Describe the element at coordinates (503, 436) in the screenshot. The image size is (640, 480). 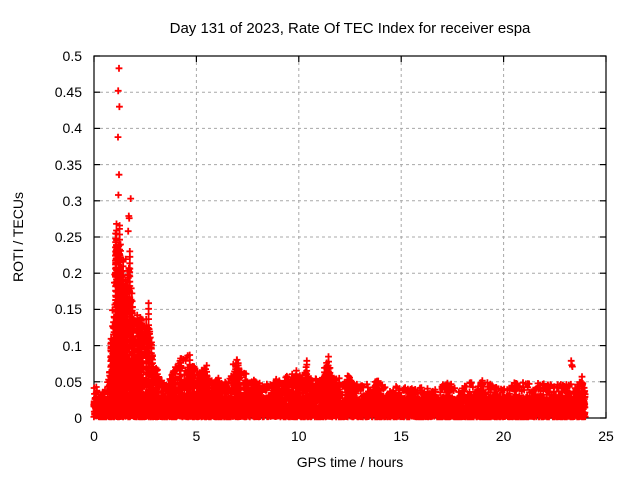
I see `x-tick-label: 20` at that location.